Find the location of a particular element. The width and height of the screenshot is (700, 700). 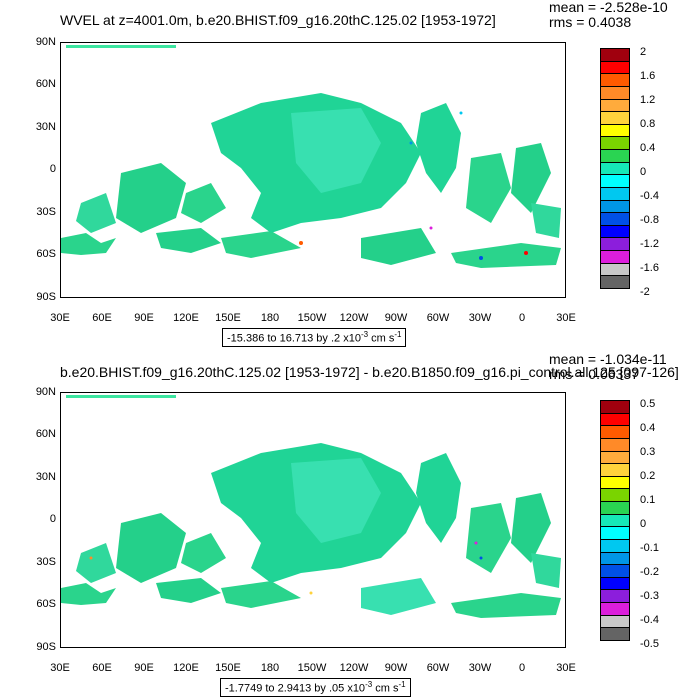

panel-1-rms: rms = 0.4038 is located at coordinates (590, 22).